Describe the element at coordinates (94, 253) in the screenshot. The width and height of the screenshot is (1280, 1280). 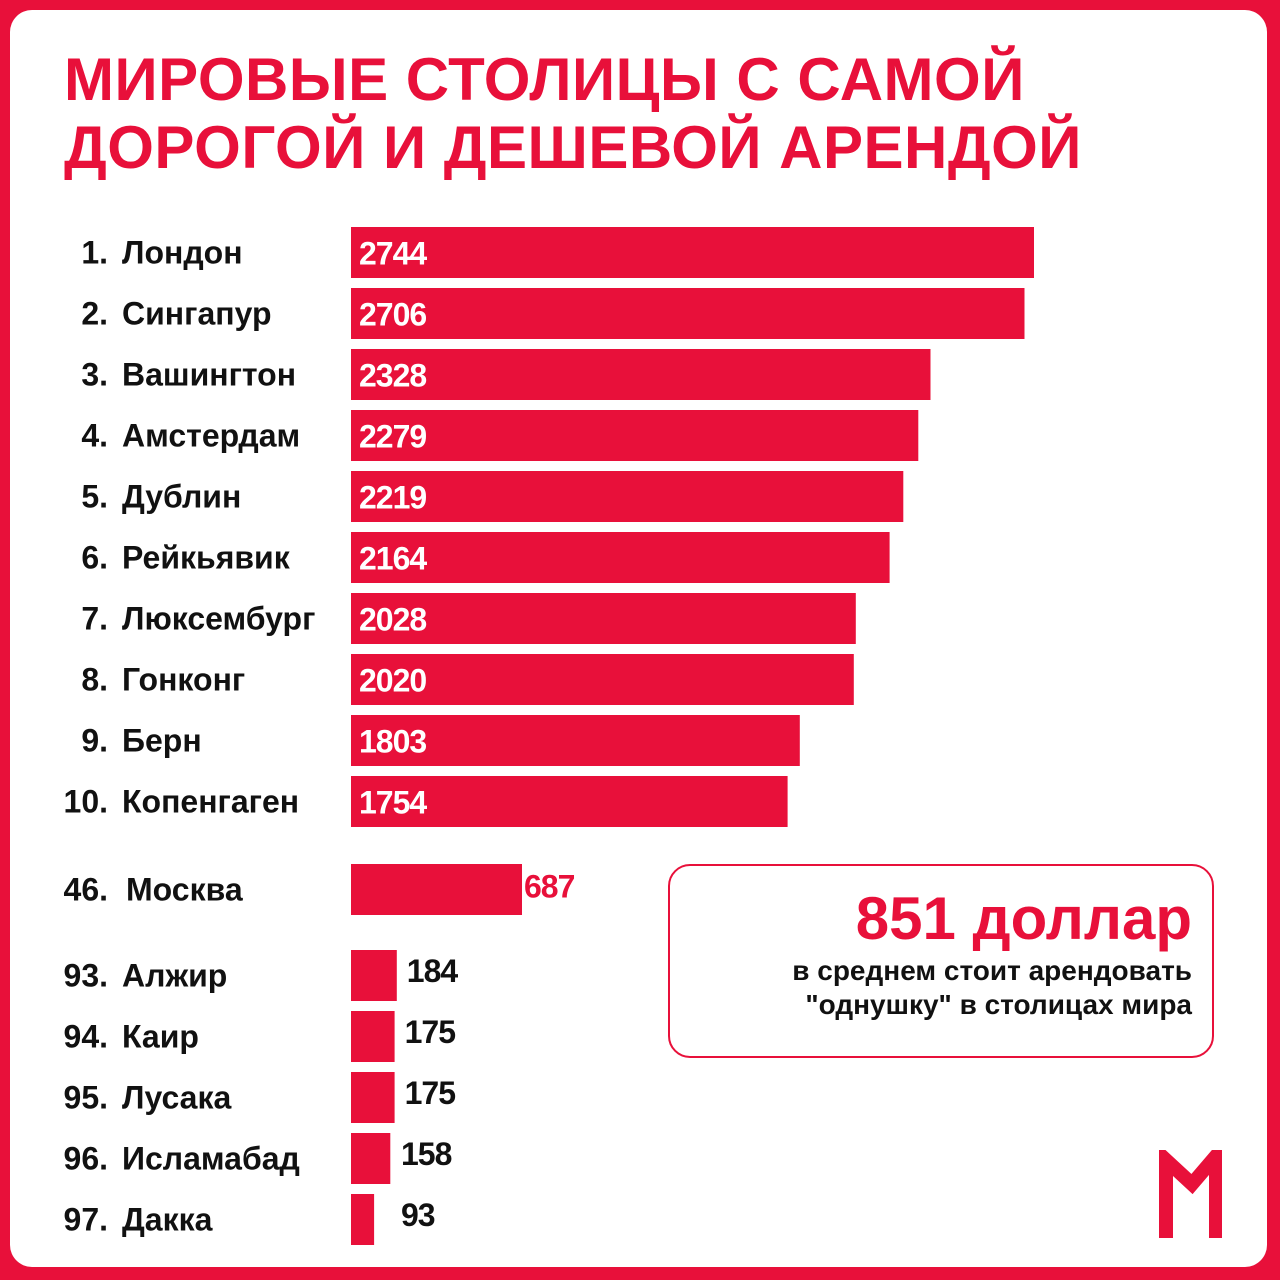
I see `rank-label: 1.` at that location.